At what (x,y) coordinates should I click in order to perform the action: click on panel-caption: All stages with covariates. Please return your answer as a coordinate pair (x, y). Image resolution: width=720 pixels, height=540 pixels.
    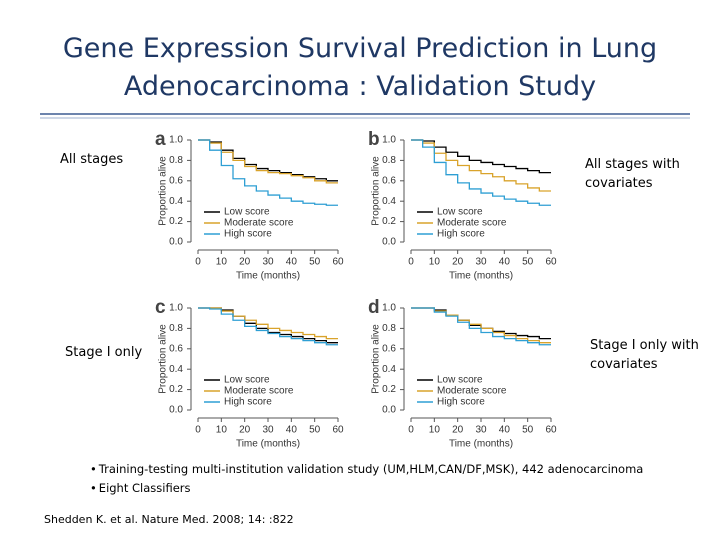
    Looking at the image, I should click on (632, 174).